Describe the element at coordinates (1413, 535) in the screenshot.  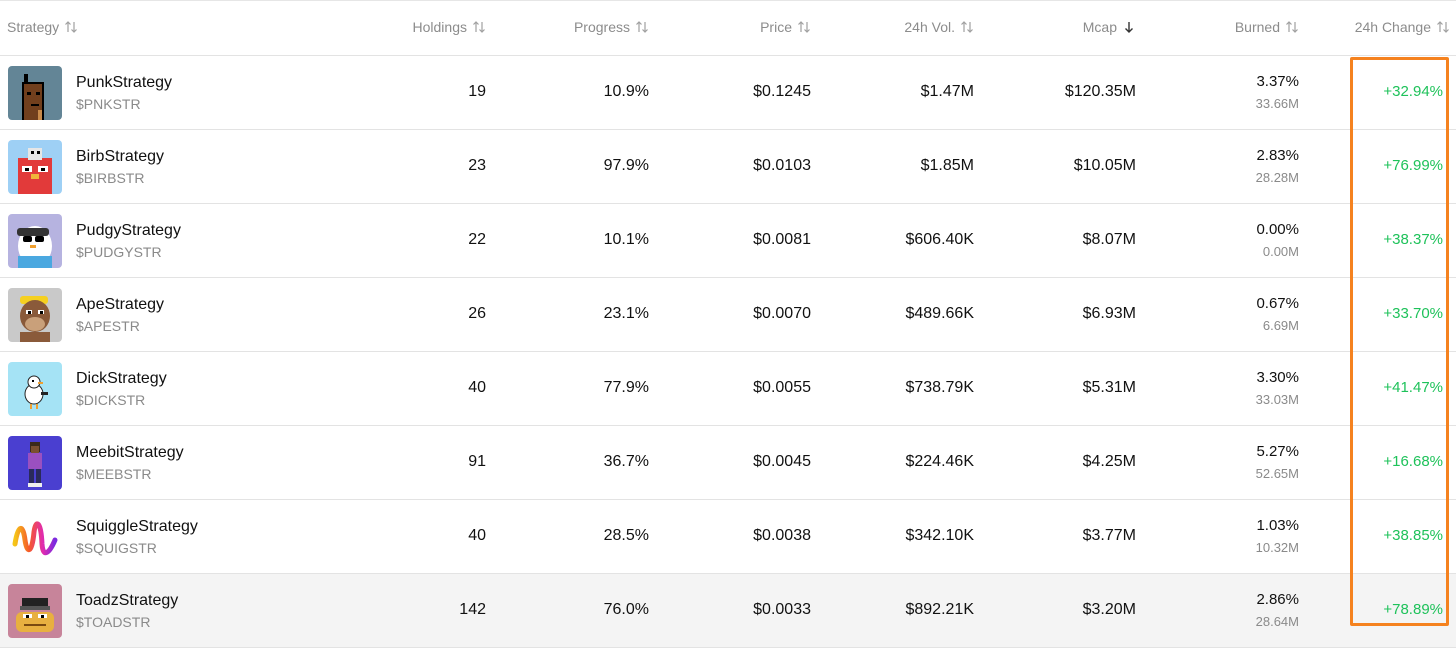
I see `change-value: +38.85%` at that location.